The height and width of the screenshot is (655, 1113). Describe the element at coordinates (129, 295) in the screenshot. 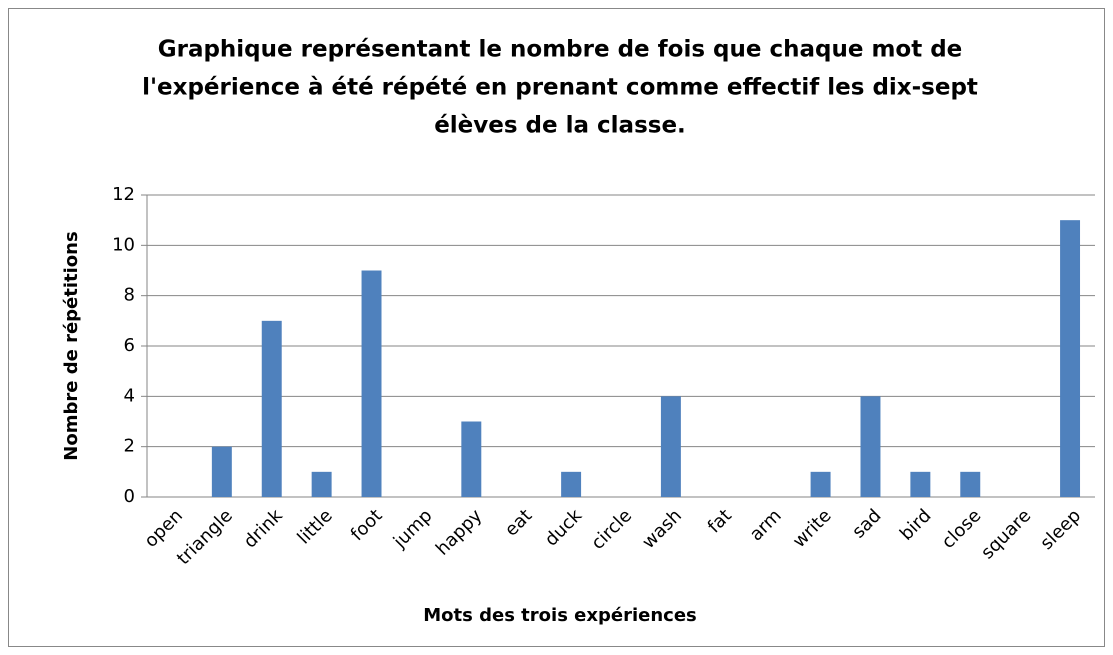

I see `y-tick-label: 8` at that location.